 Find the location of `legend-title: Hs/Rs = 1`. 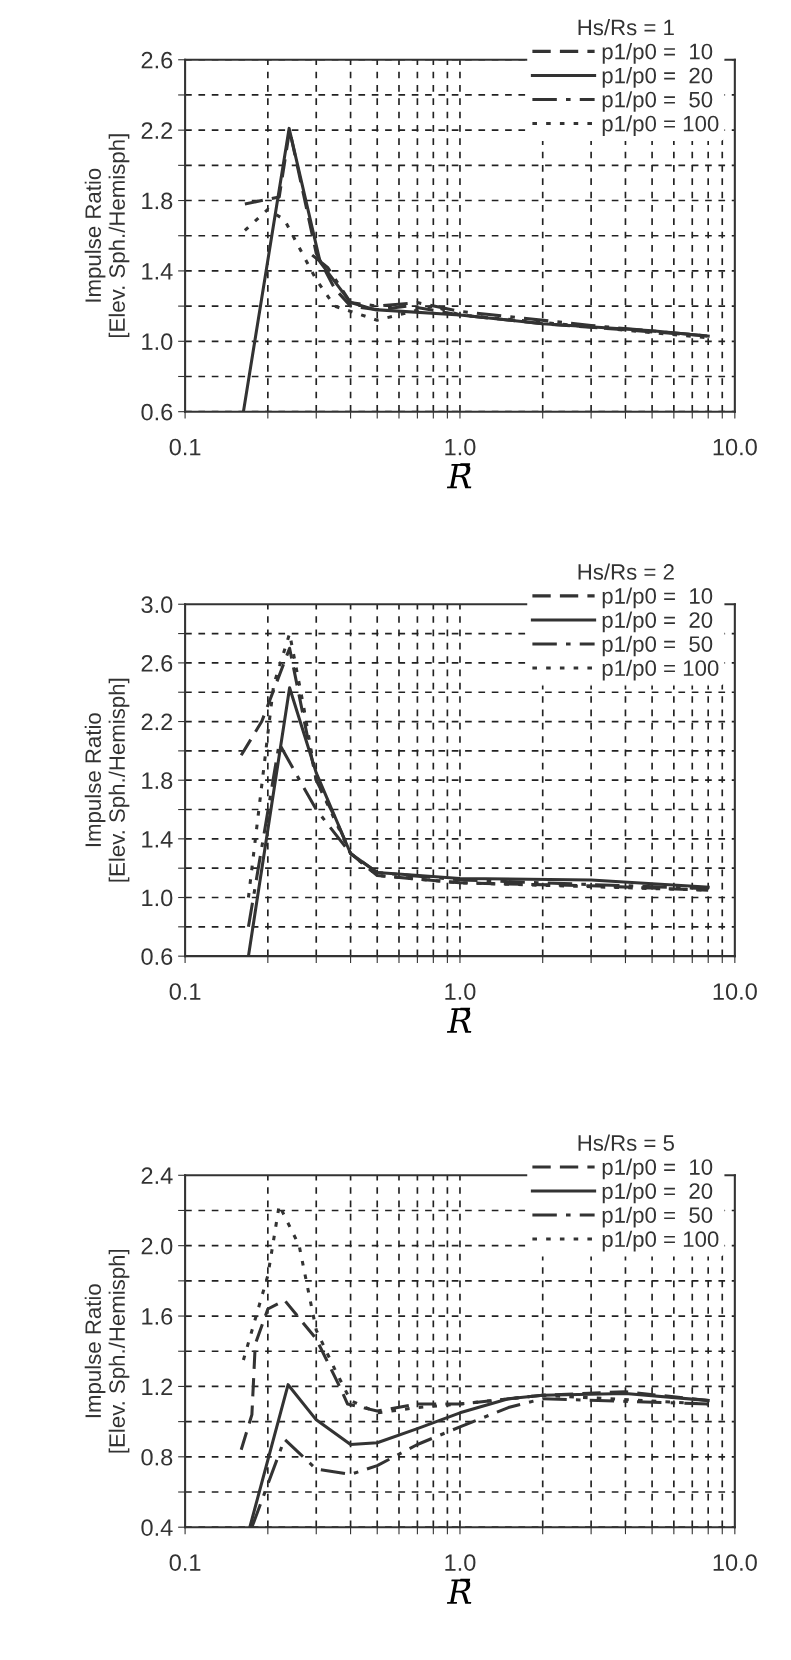

legend-title: Hs/Rs = 1 is located at coordinates (626, 27).